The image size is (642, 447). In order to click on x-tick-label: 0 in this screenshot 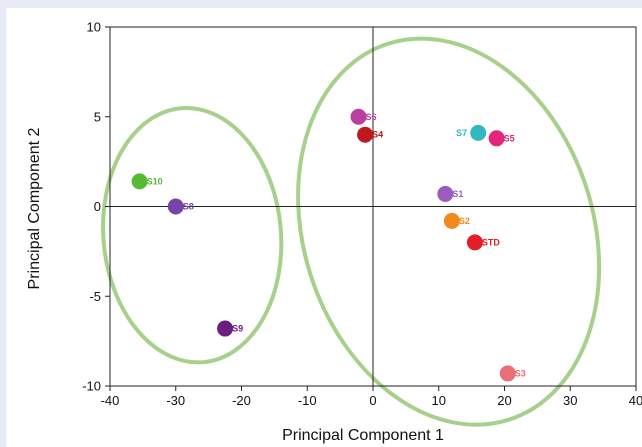, I will do `click(372, 400)`.